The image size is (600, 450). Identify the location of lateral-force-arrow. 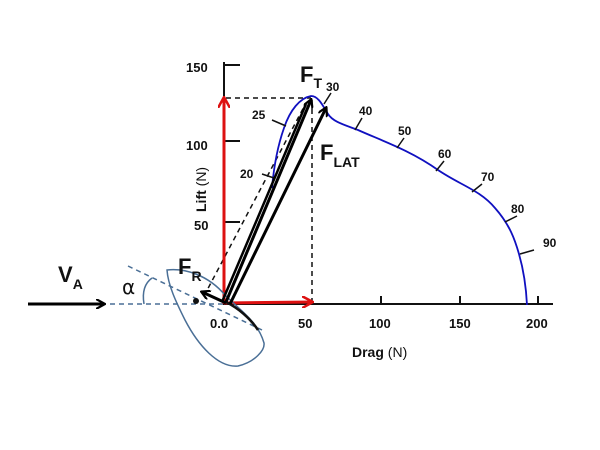
(277, 206).